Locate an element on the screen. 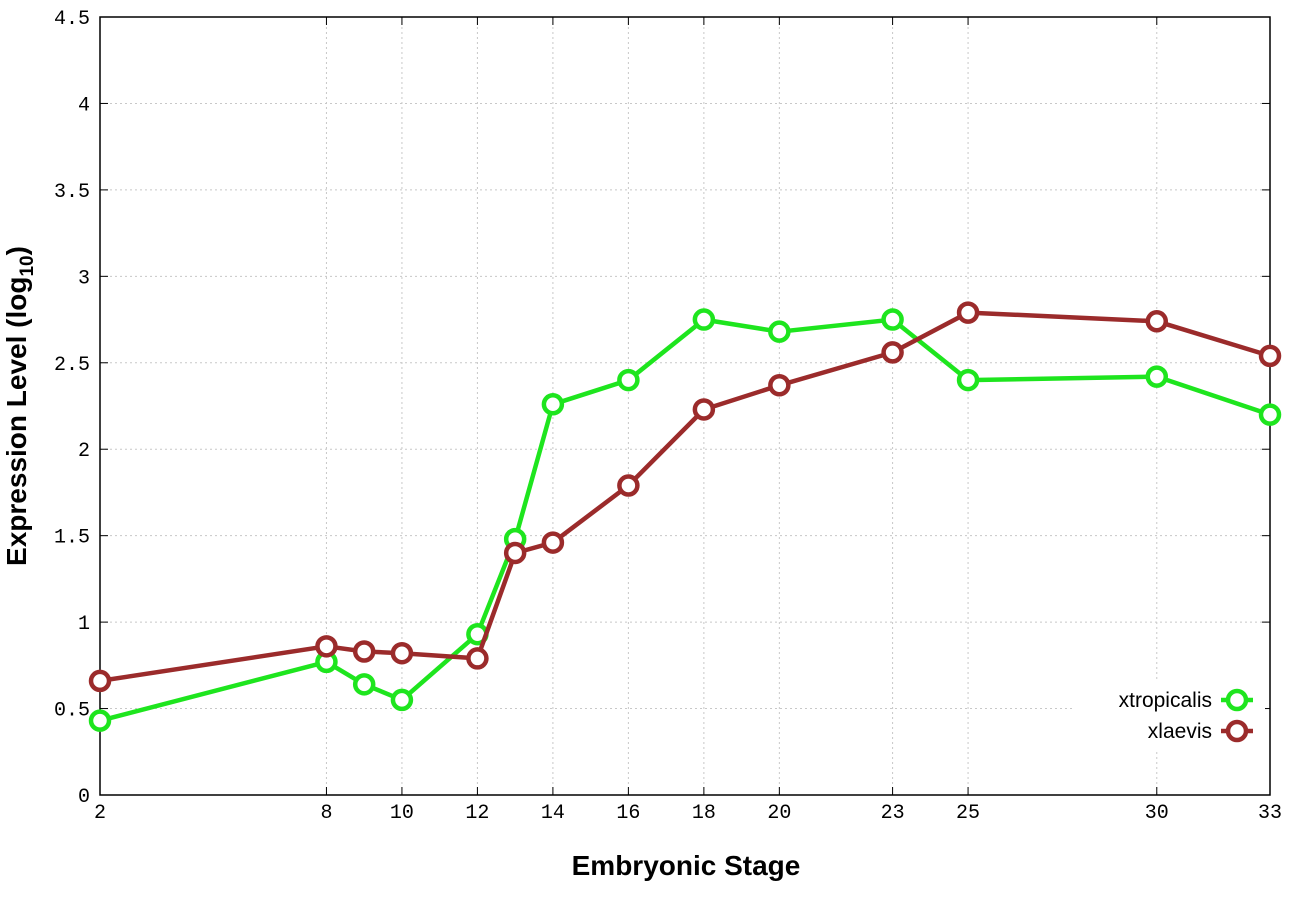 The width and height of the screenshot is (1296, 907). y-tick-label: 1.5 is located at coordinates (72, 538).